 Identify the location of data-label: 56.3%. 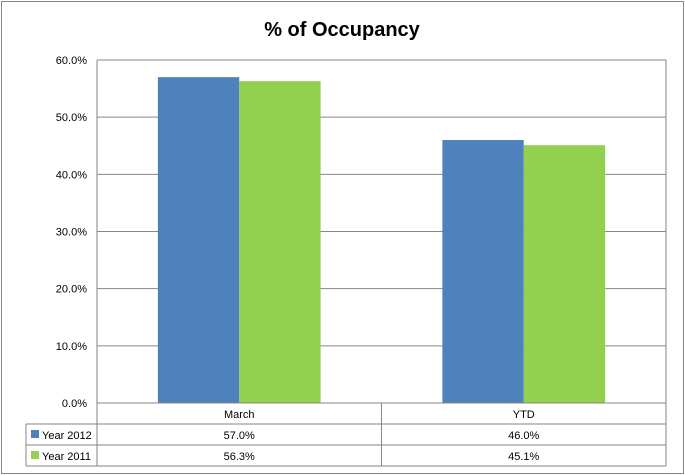
(239, 457).